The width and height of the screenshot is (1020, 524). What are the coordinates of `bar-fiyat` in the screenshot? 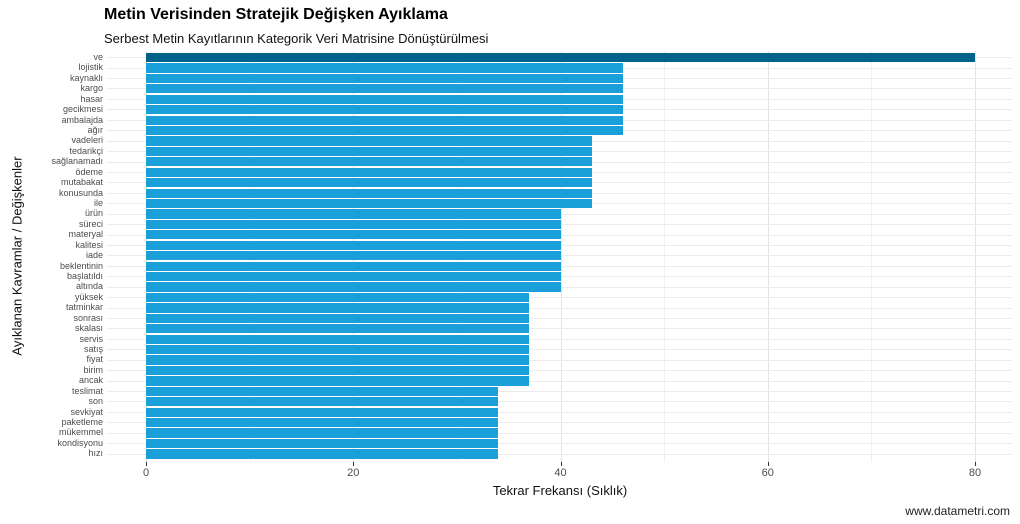 It's located at (338, 360).